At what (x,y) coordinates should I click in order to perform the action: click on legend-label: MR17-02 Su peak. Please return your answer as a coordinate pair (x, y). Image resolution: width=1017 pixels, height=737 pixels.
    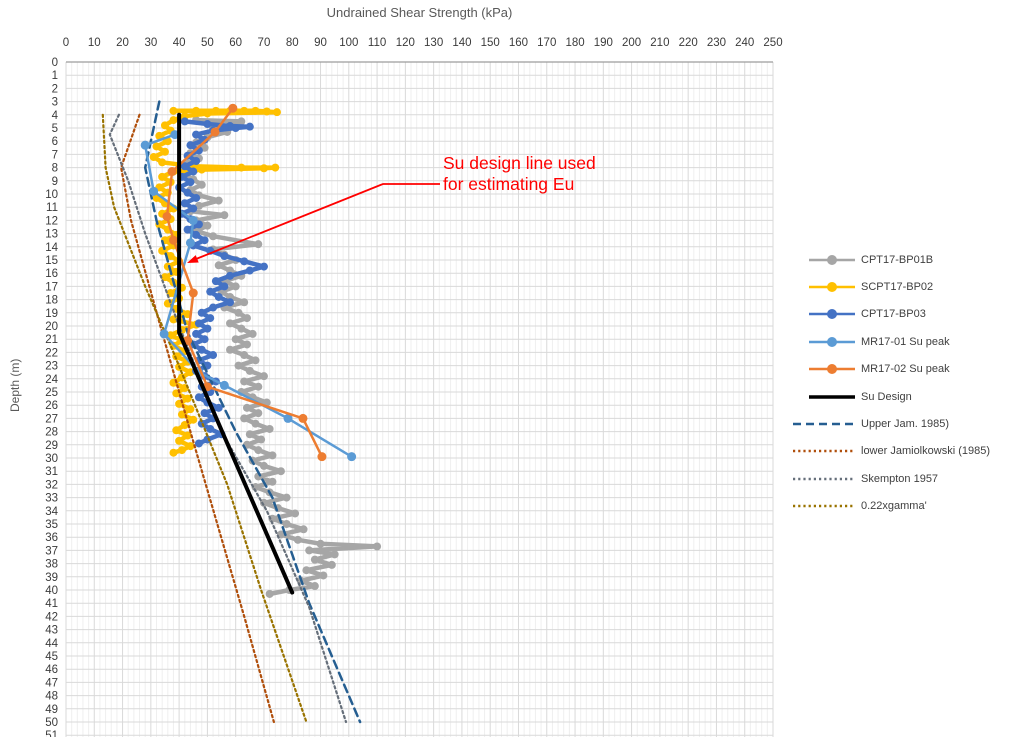
    Looking at the image, I should click on (905, 369).